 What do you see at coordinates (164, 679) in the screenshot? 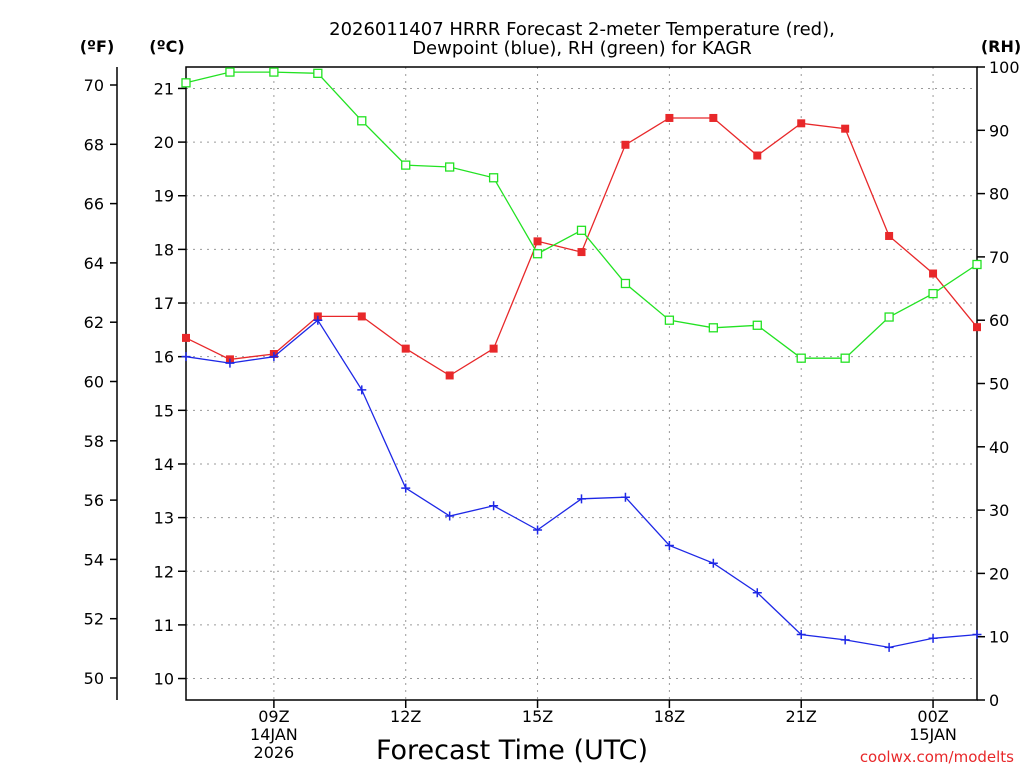
I see `celsius-tick-label: 10` at bounding box center [164, 679].